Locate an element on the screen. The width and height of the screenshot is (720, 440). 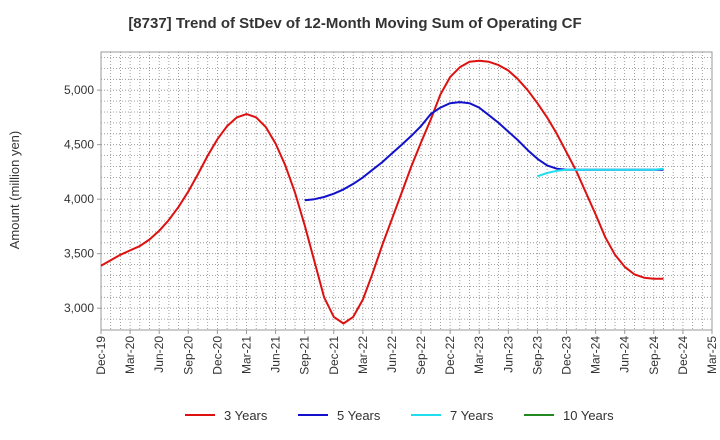
x-tick-label: Dec-24 is located at coordinates (683, 355).